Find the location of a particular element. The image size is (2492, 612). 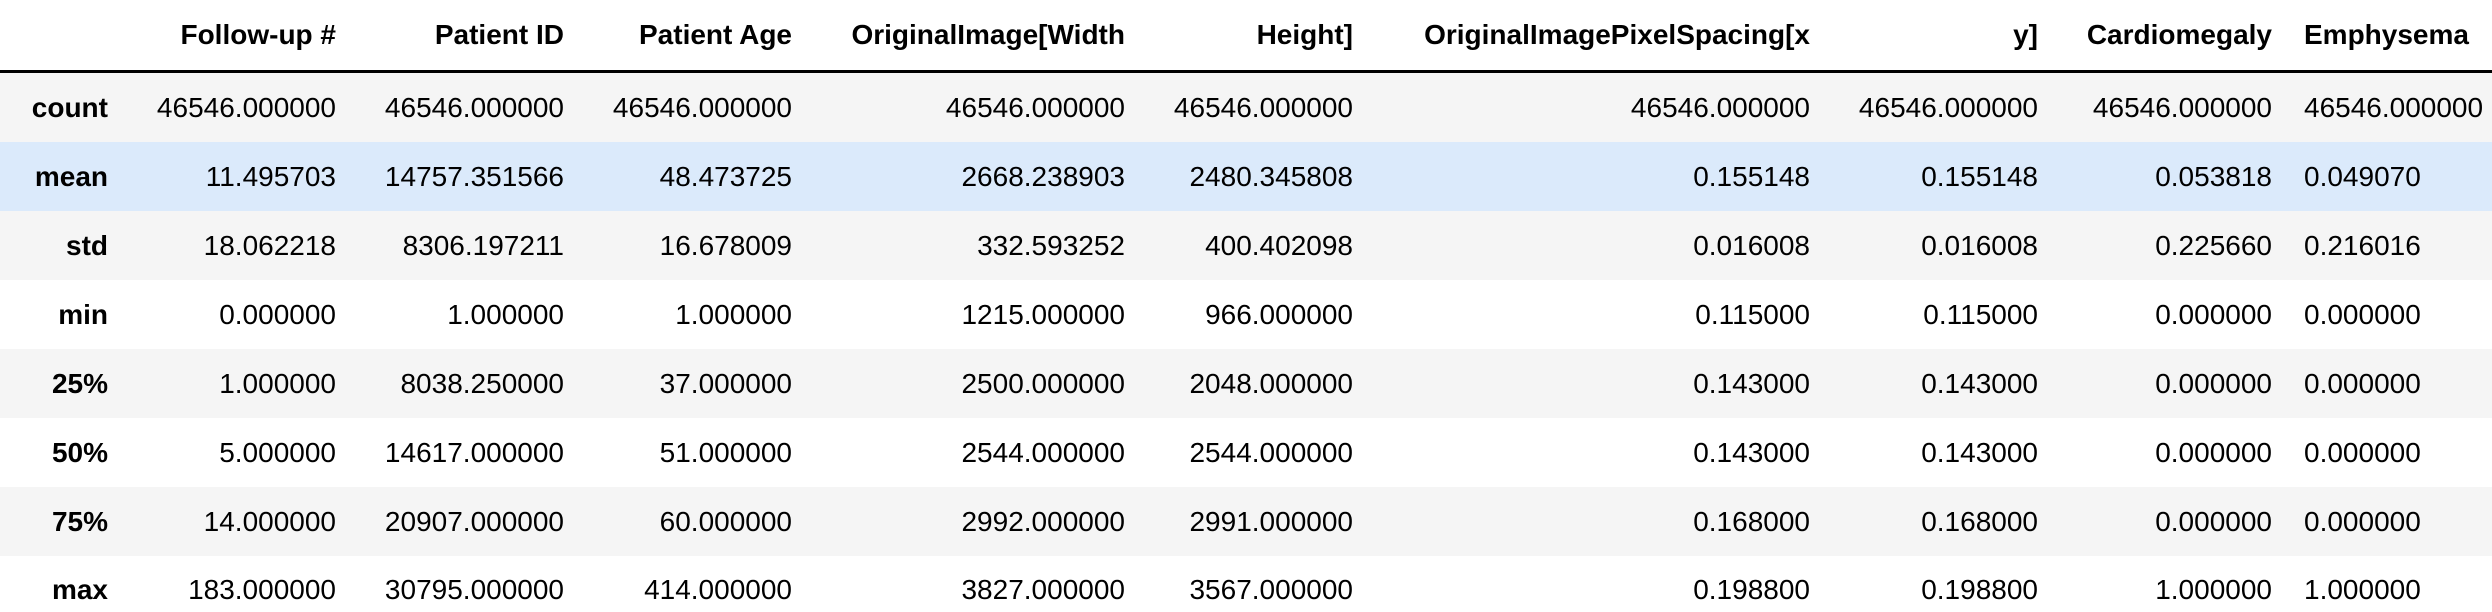

table-cell: 37.000000 is located at coordinates (725, 383).